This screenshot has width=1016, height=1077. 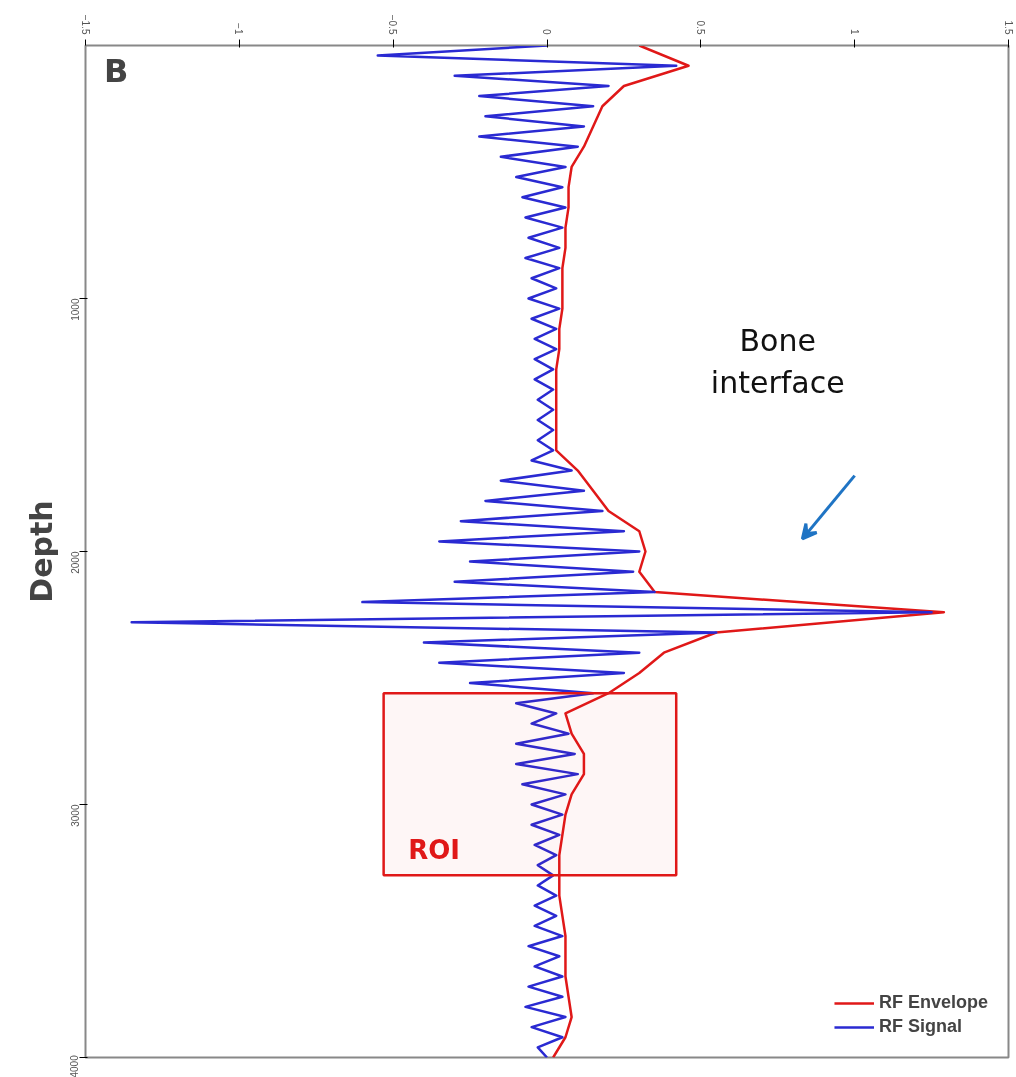 What do you see at coordinates (393, 24) in the screenshot?
I see `x-tick-label: −0.5` at bounding box center [393, 24].